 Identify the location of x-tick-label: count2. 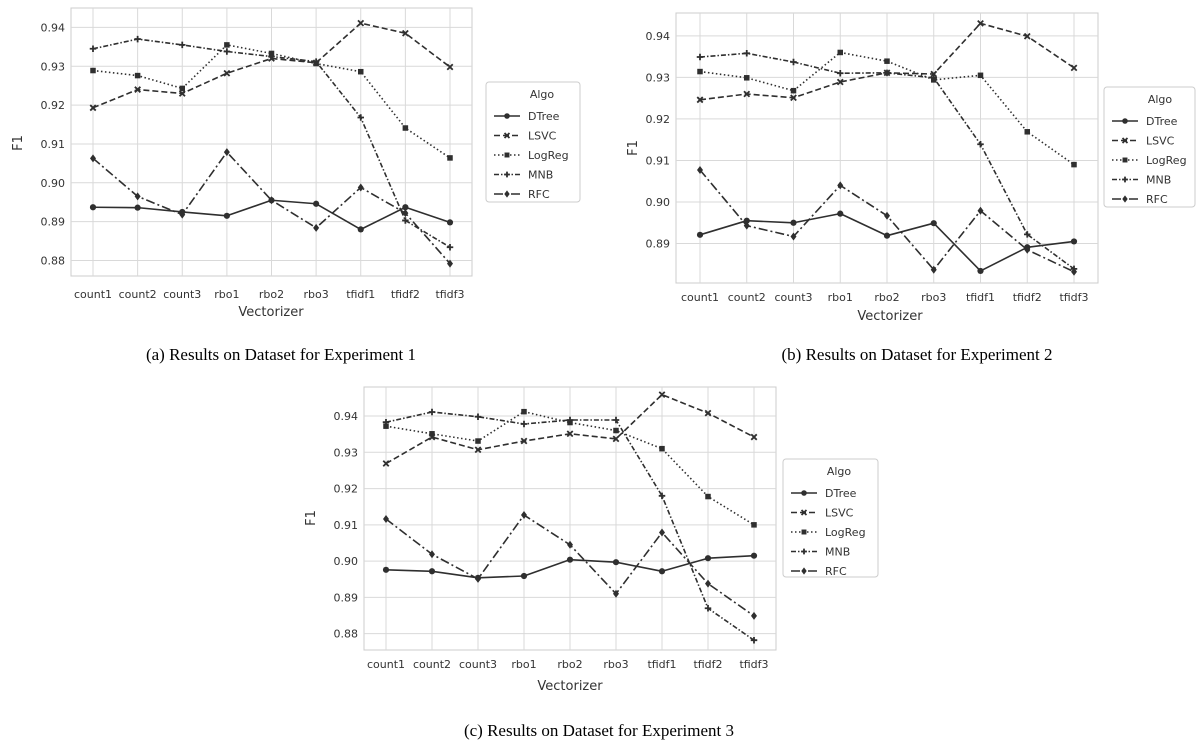
(138, 294).